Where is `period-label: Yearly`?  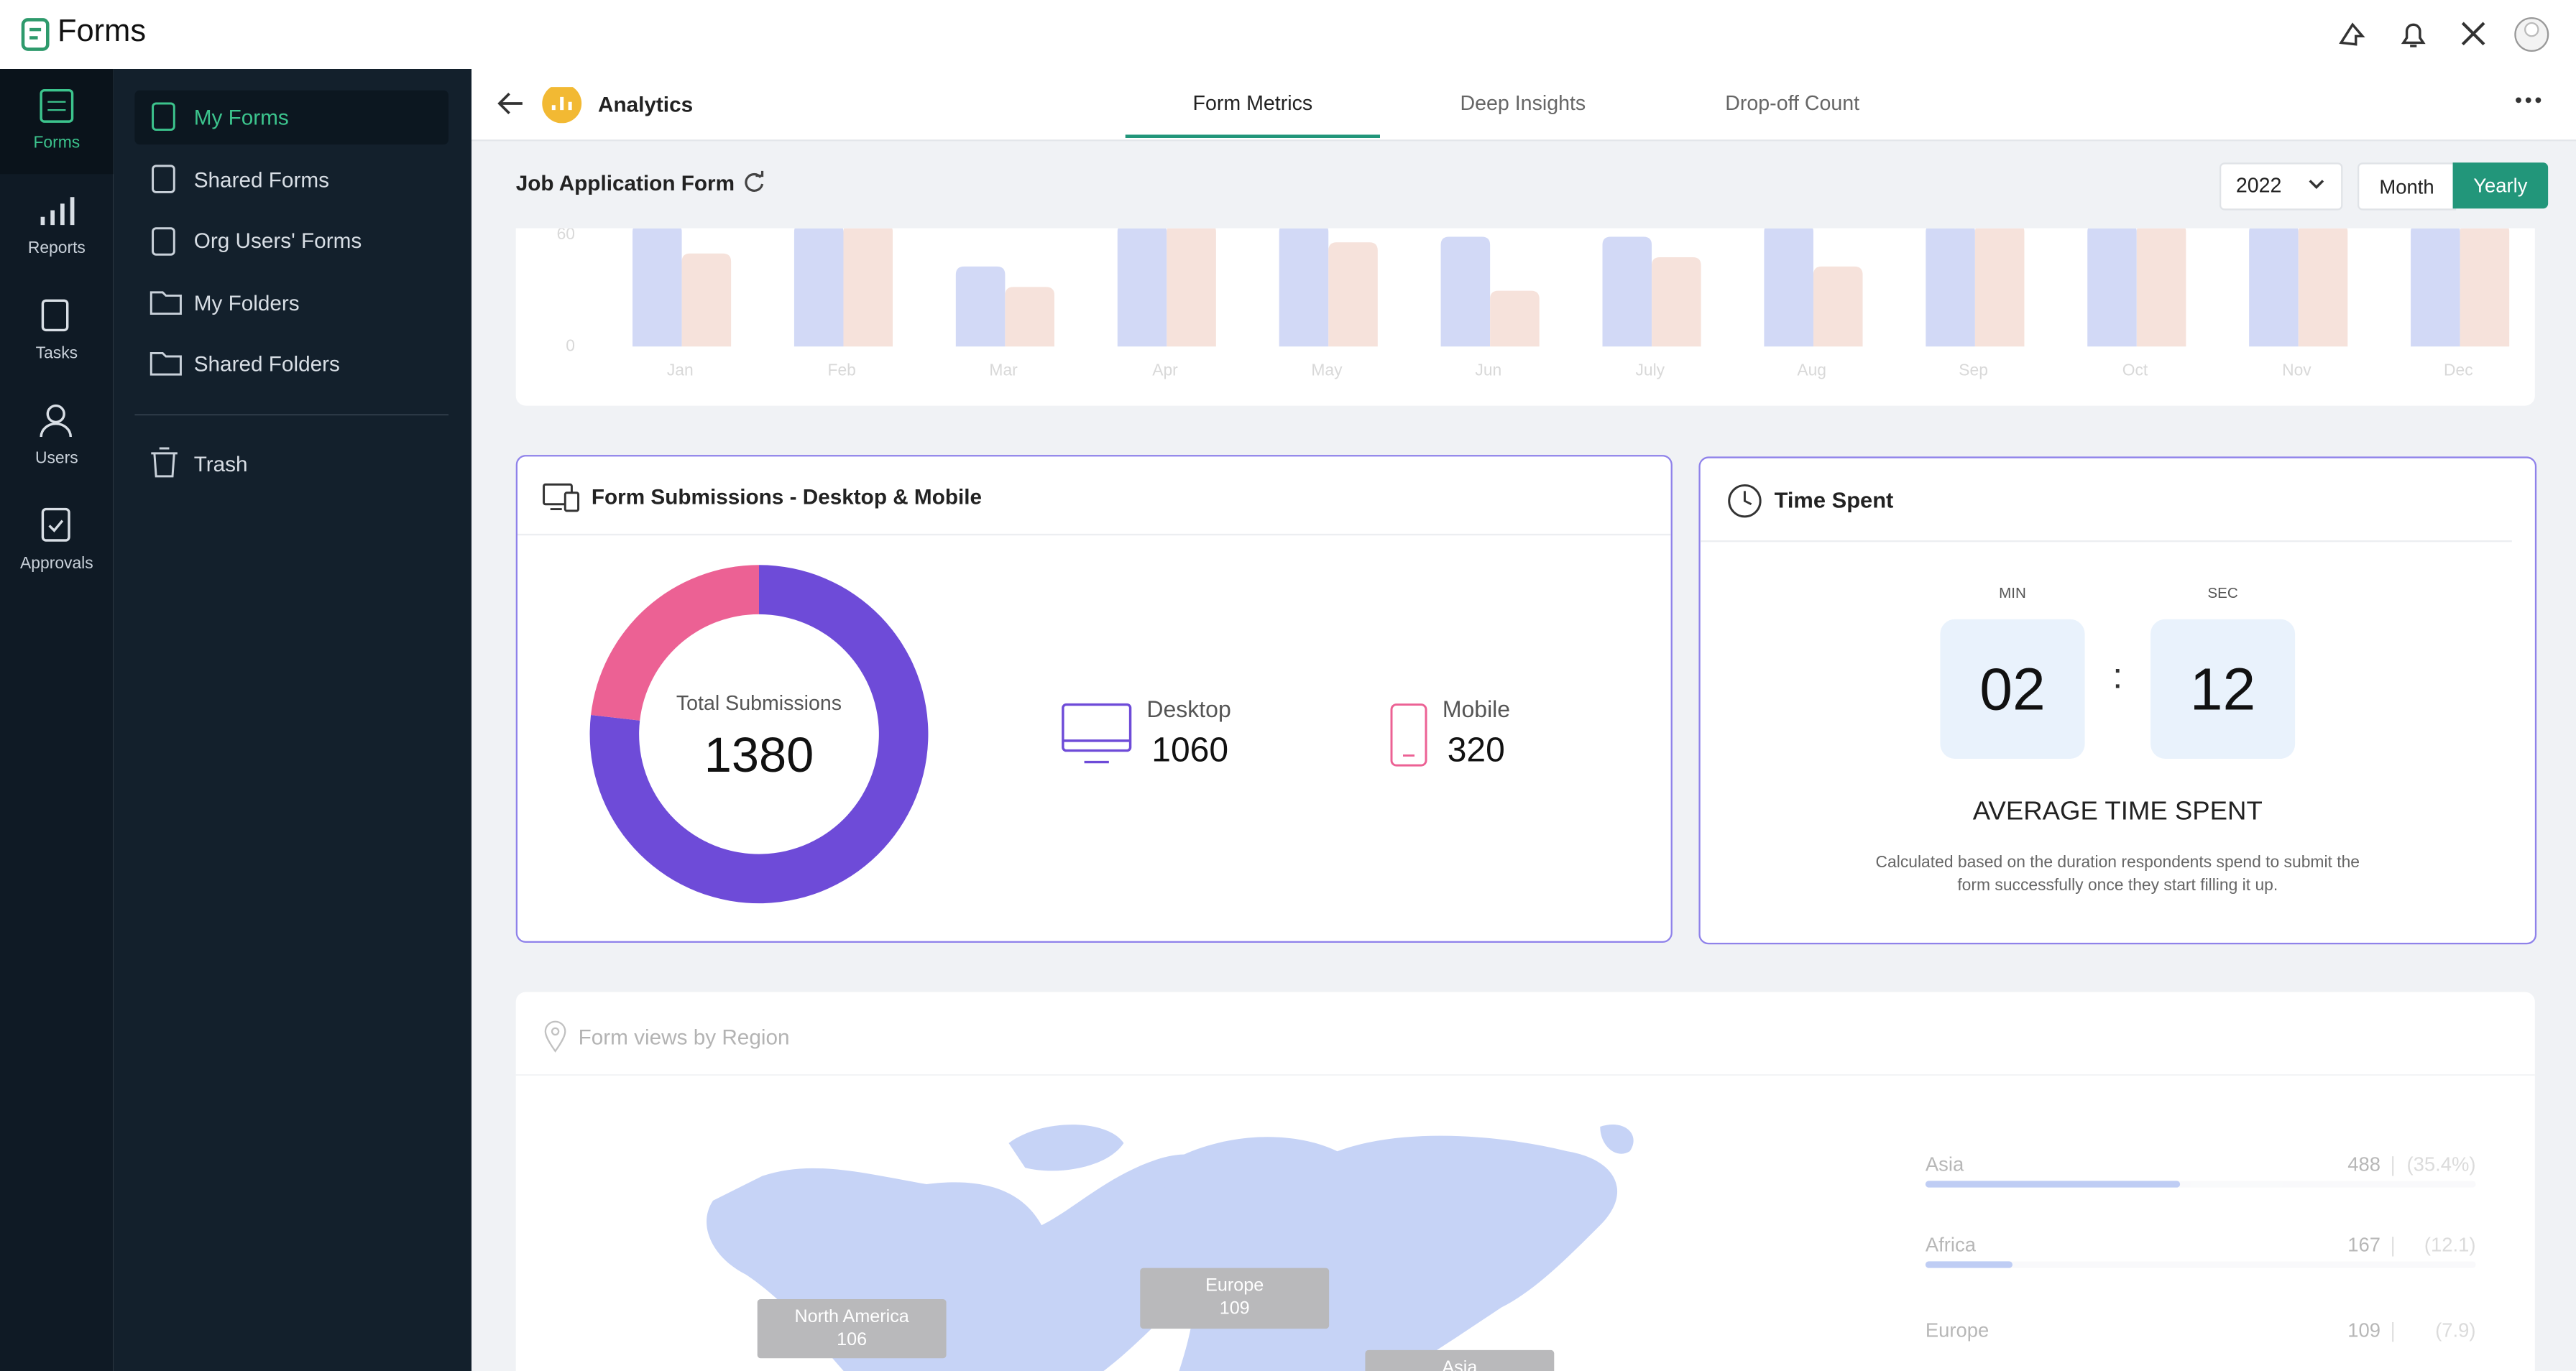
period-label: Yearly is located at coordinates (2500, 186).